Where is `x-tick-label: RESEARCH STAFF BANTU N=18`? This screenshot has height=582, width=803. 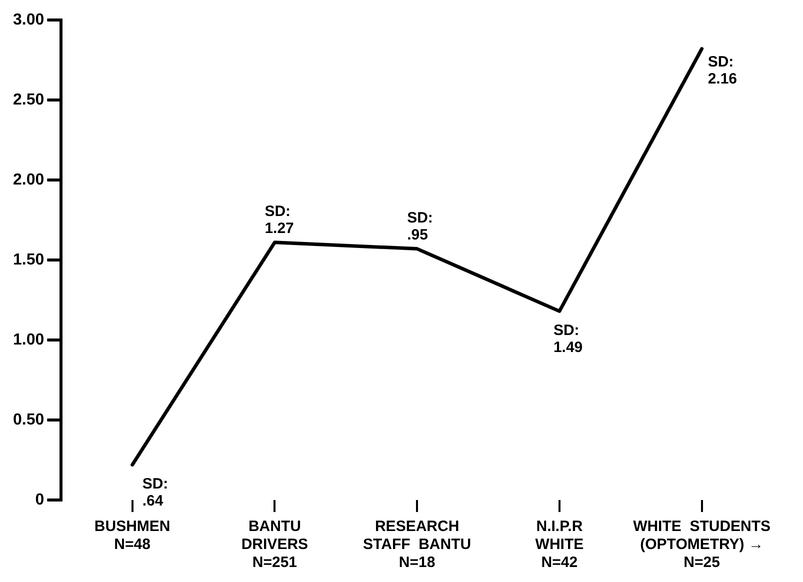 x-tick-label: RESEARCH STAFF BANTU N=18 is located at coordinates (417, 545).